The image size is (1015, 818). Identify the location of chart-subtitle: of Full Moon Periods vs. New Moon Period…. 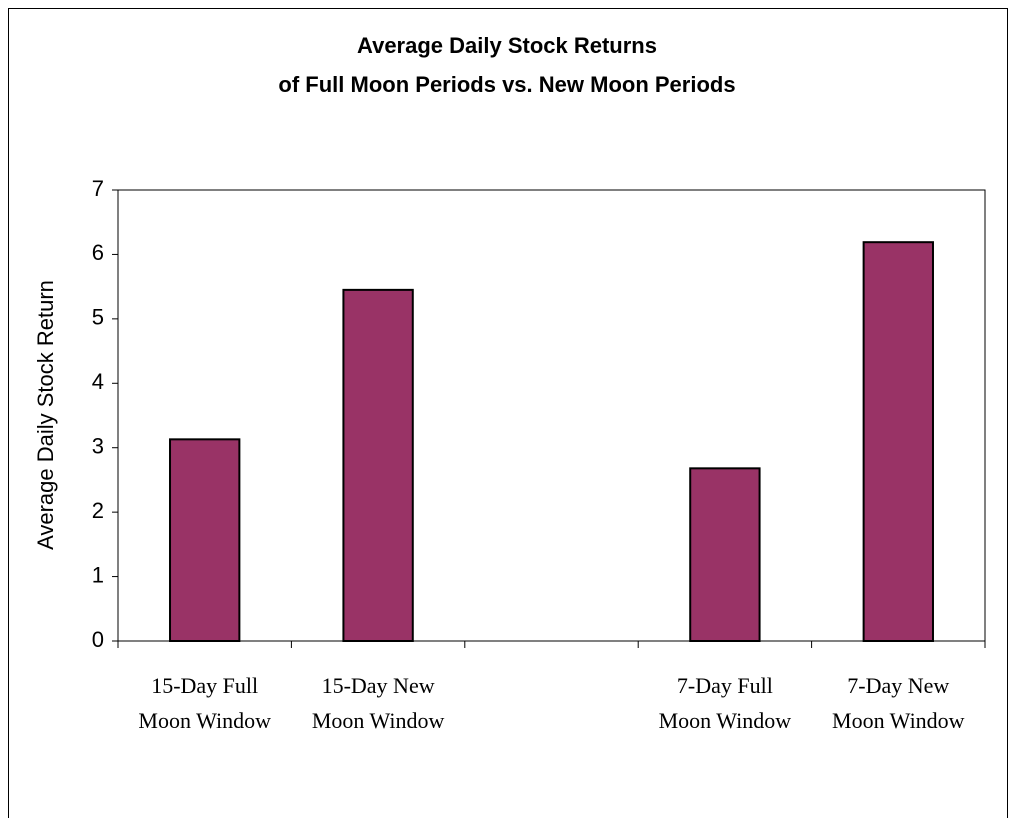
(506, 84).